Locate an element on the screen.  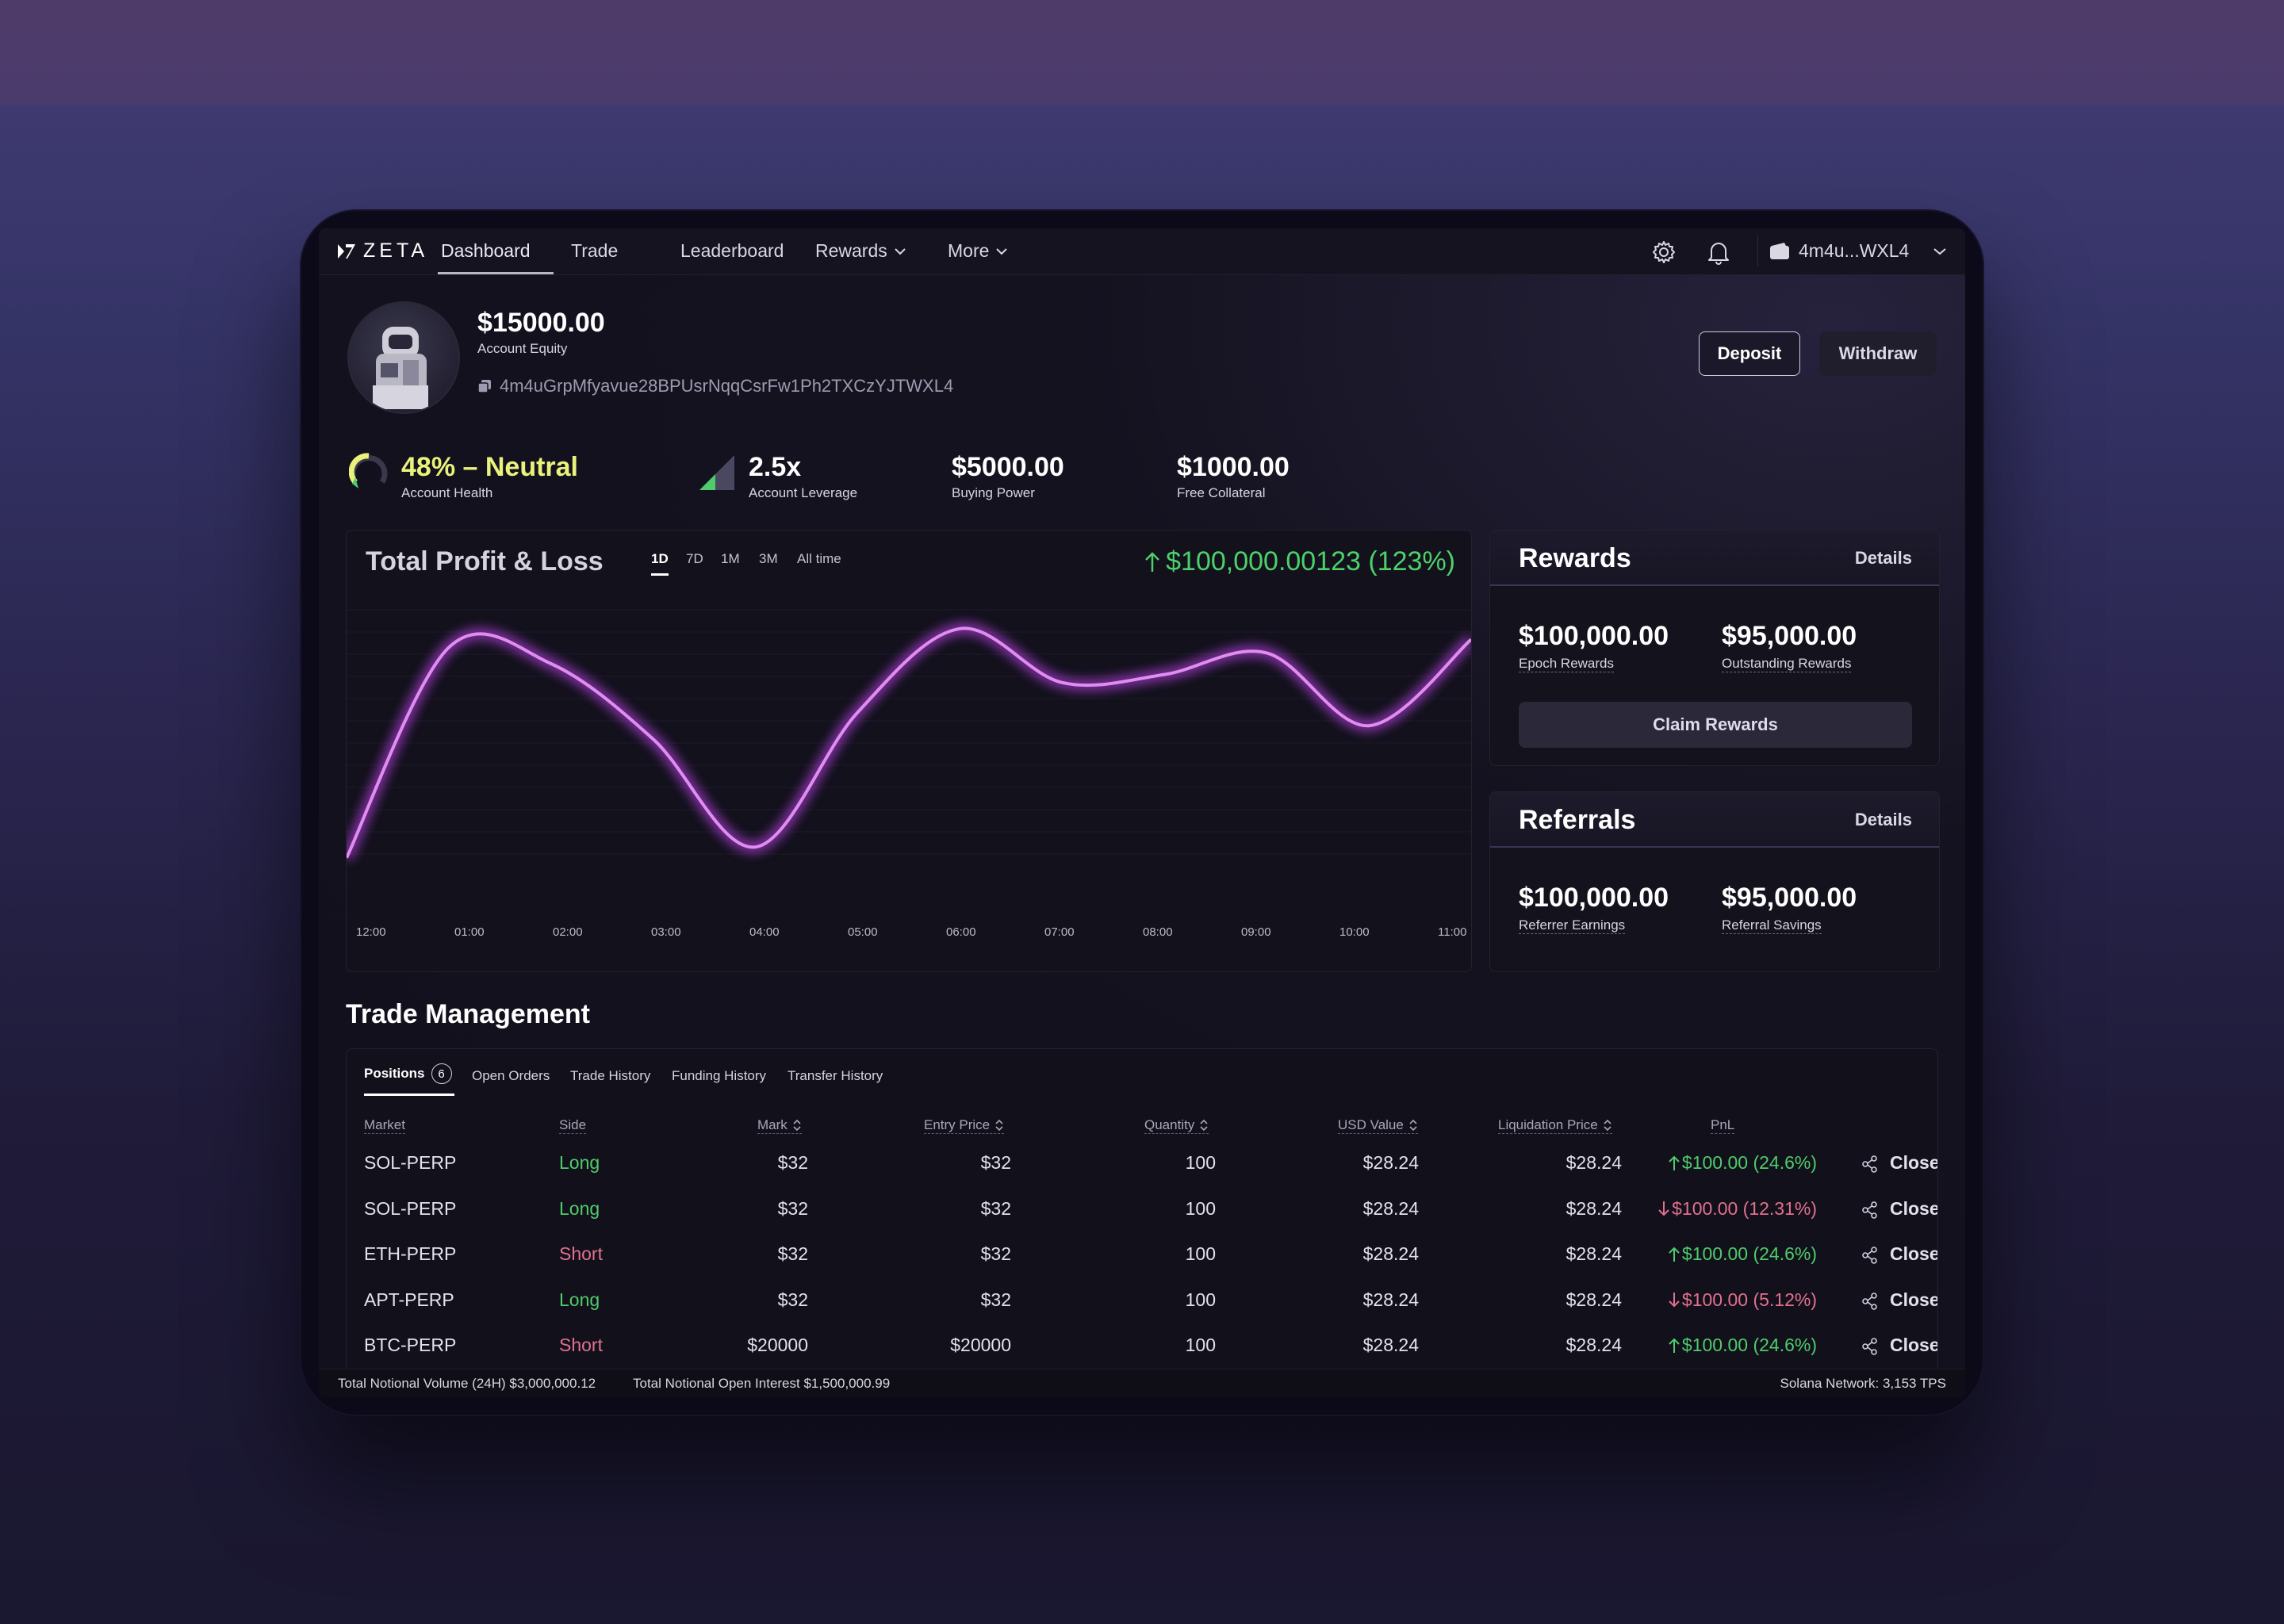
nav-more-label: More is located at coordinates (969, 251).